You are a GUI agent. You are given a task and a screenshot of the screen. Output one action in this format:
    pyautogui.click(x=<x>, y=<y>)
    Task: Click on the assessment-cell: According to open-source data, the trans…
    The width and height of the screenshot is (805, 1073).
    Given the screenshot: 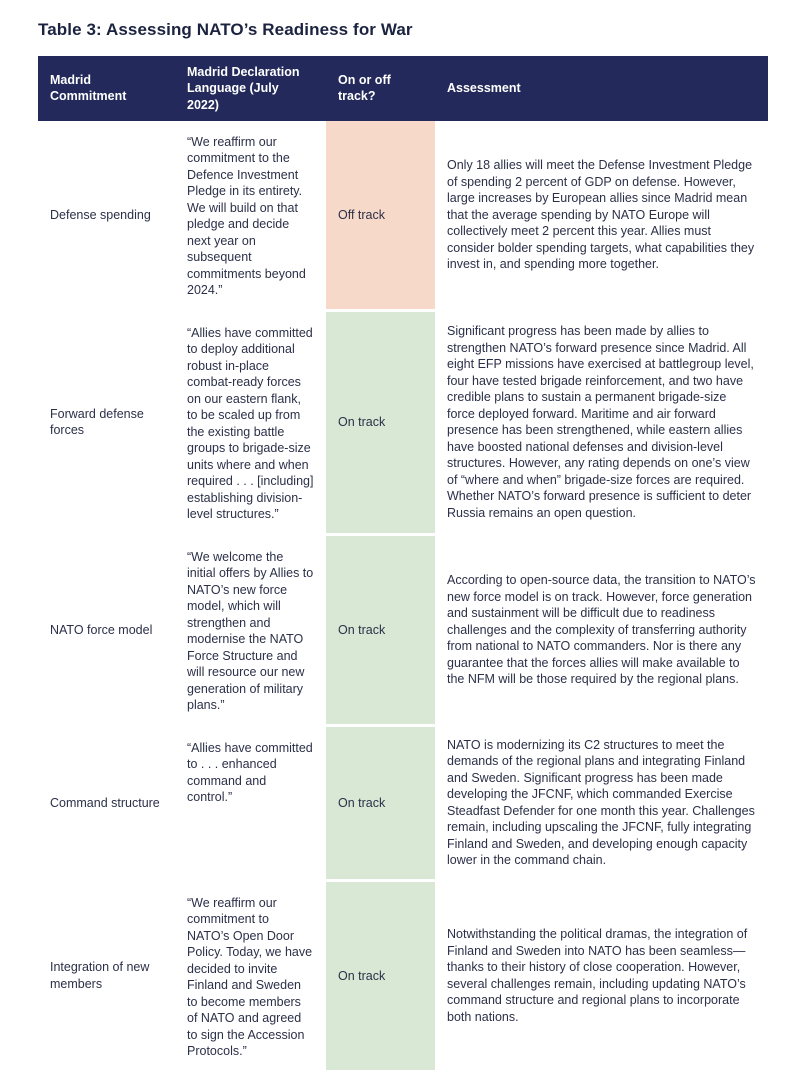 What is the action you would take?
    pyautogui.click(x=601, y=630)
    